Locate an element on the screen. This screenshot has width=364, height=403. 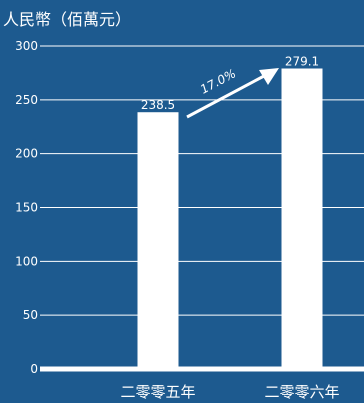
y-tick-label: 150 is located at coordinates (26, 208).